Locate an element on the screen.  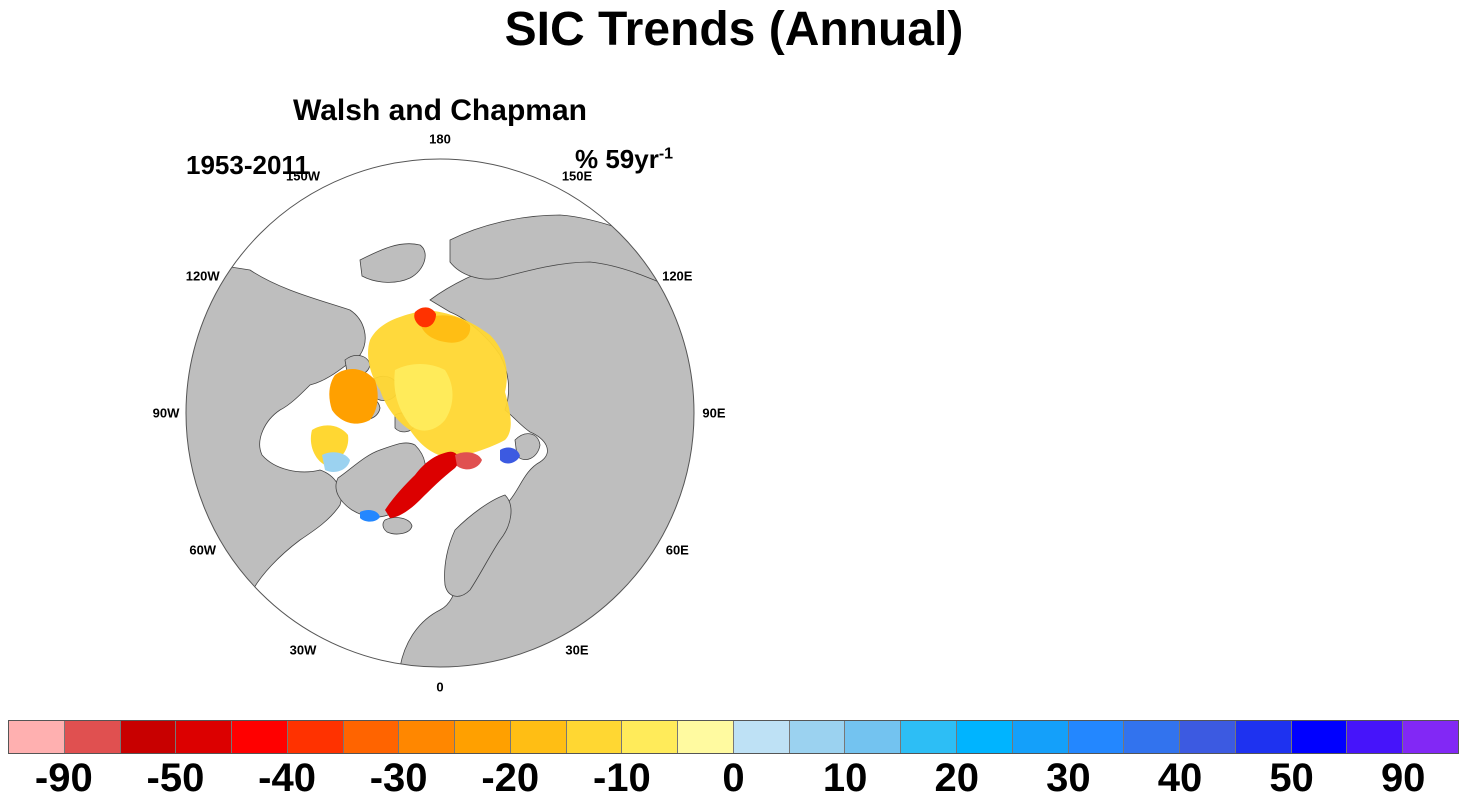
colorbar-tick-label: -30 is located at coordinates (398, 778).